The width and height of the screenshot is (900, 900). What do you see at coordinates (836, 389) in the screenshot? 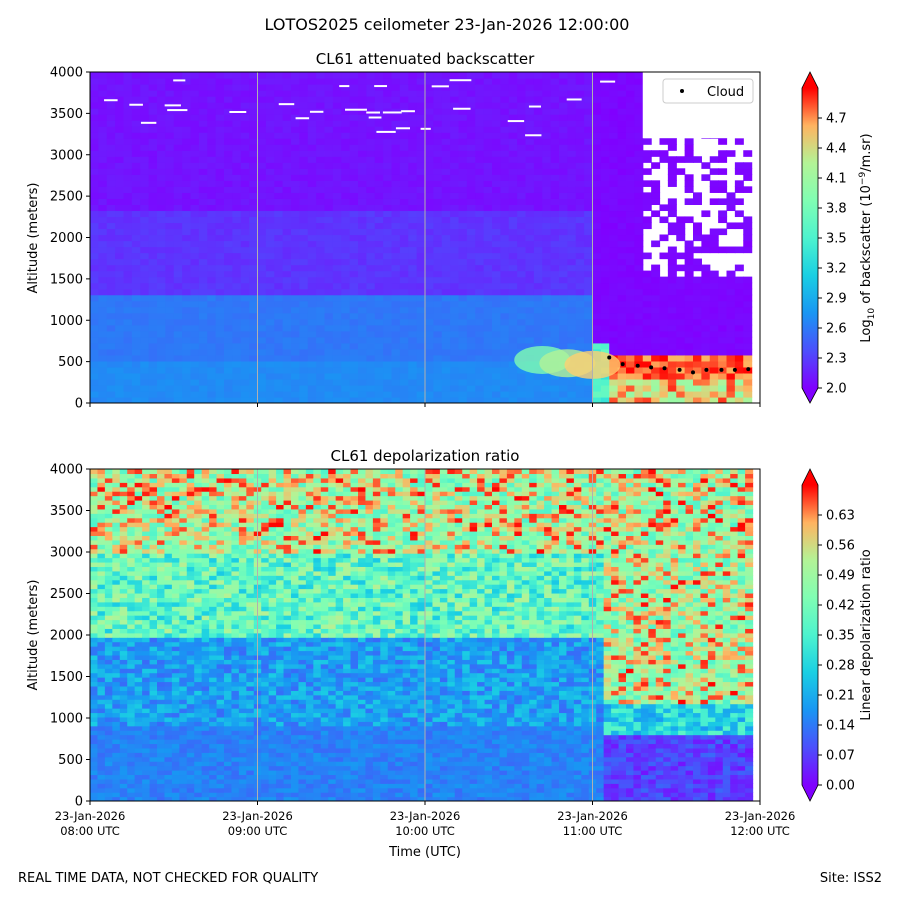
I see `colorbar-tick-label: 2.0` at bounding box center [836, 389].